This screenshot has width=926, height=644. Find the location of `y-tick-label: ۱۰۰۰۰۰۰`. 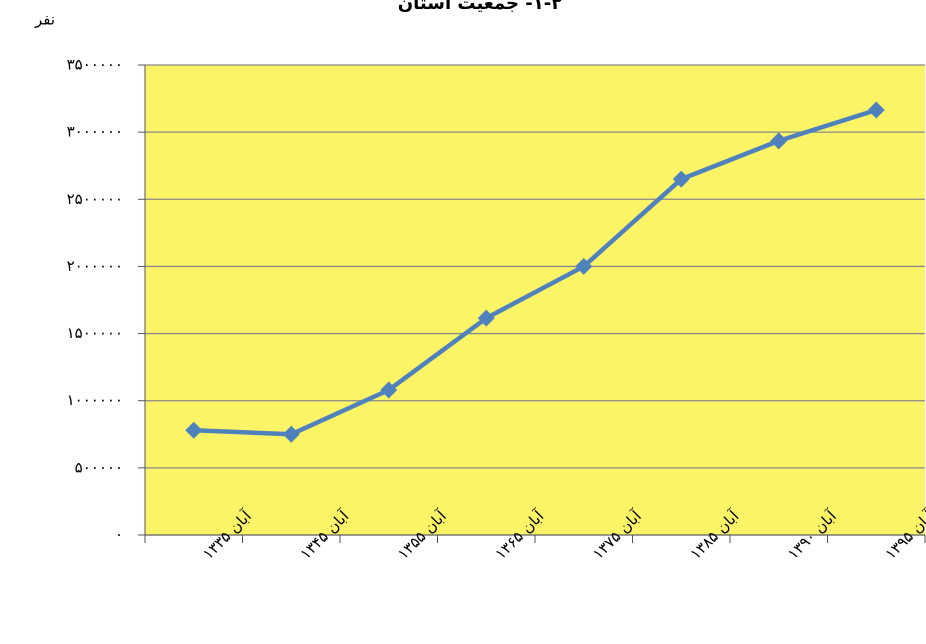

y-tick-label: ۱۰۰۰۰۰۰ is located at coordinates (95, 400).